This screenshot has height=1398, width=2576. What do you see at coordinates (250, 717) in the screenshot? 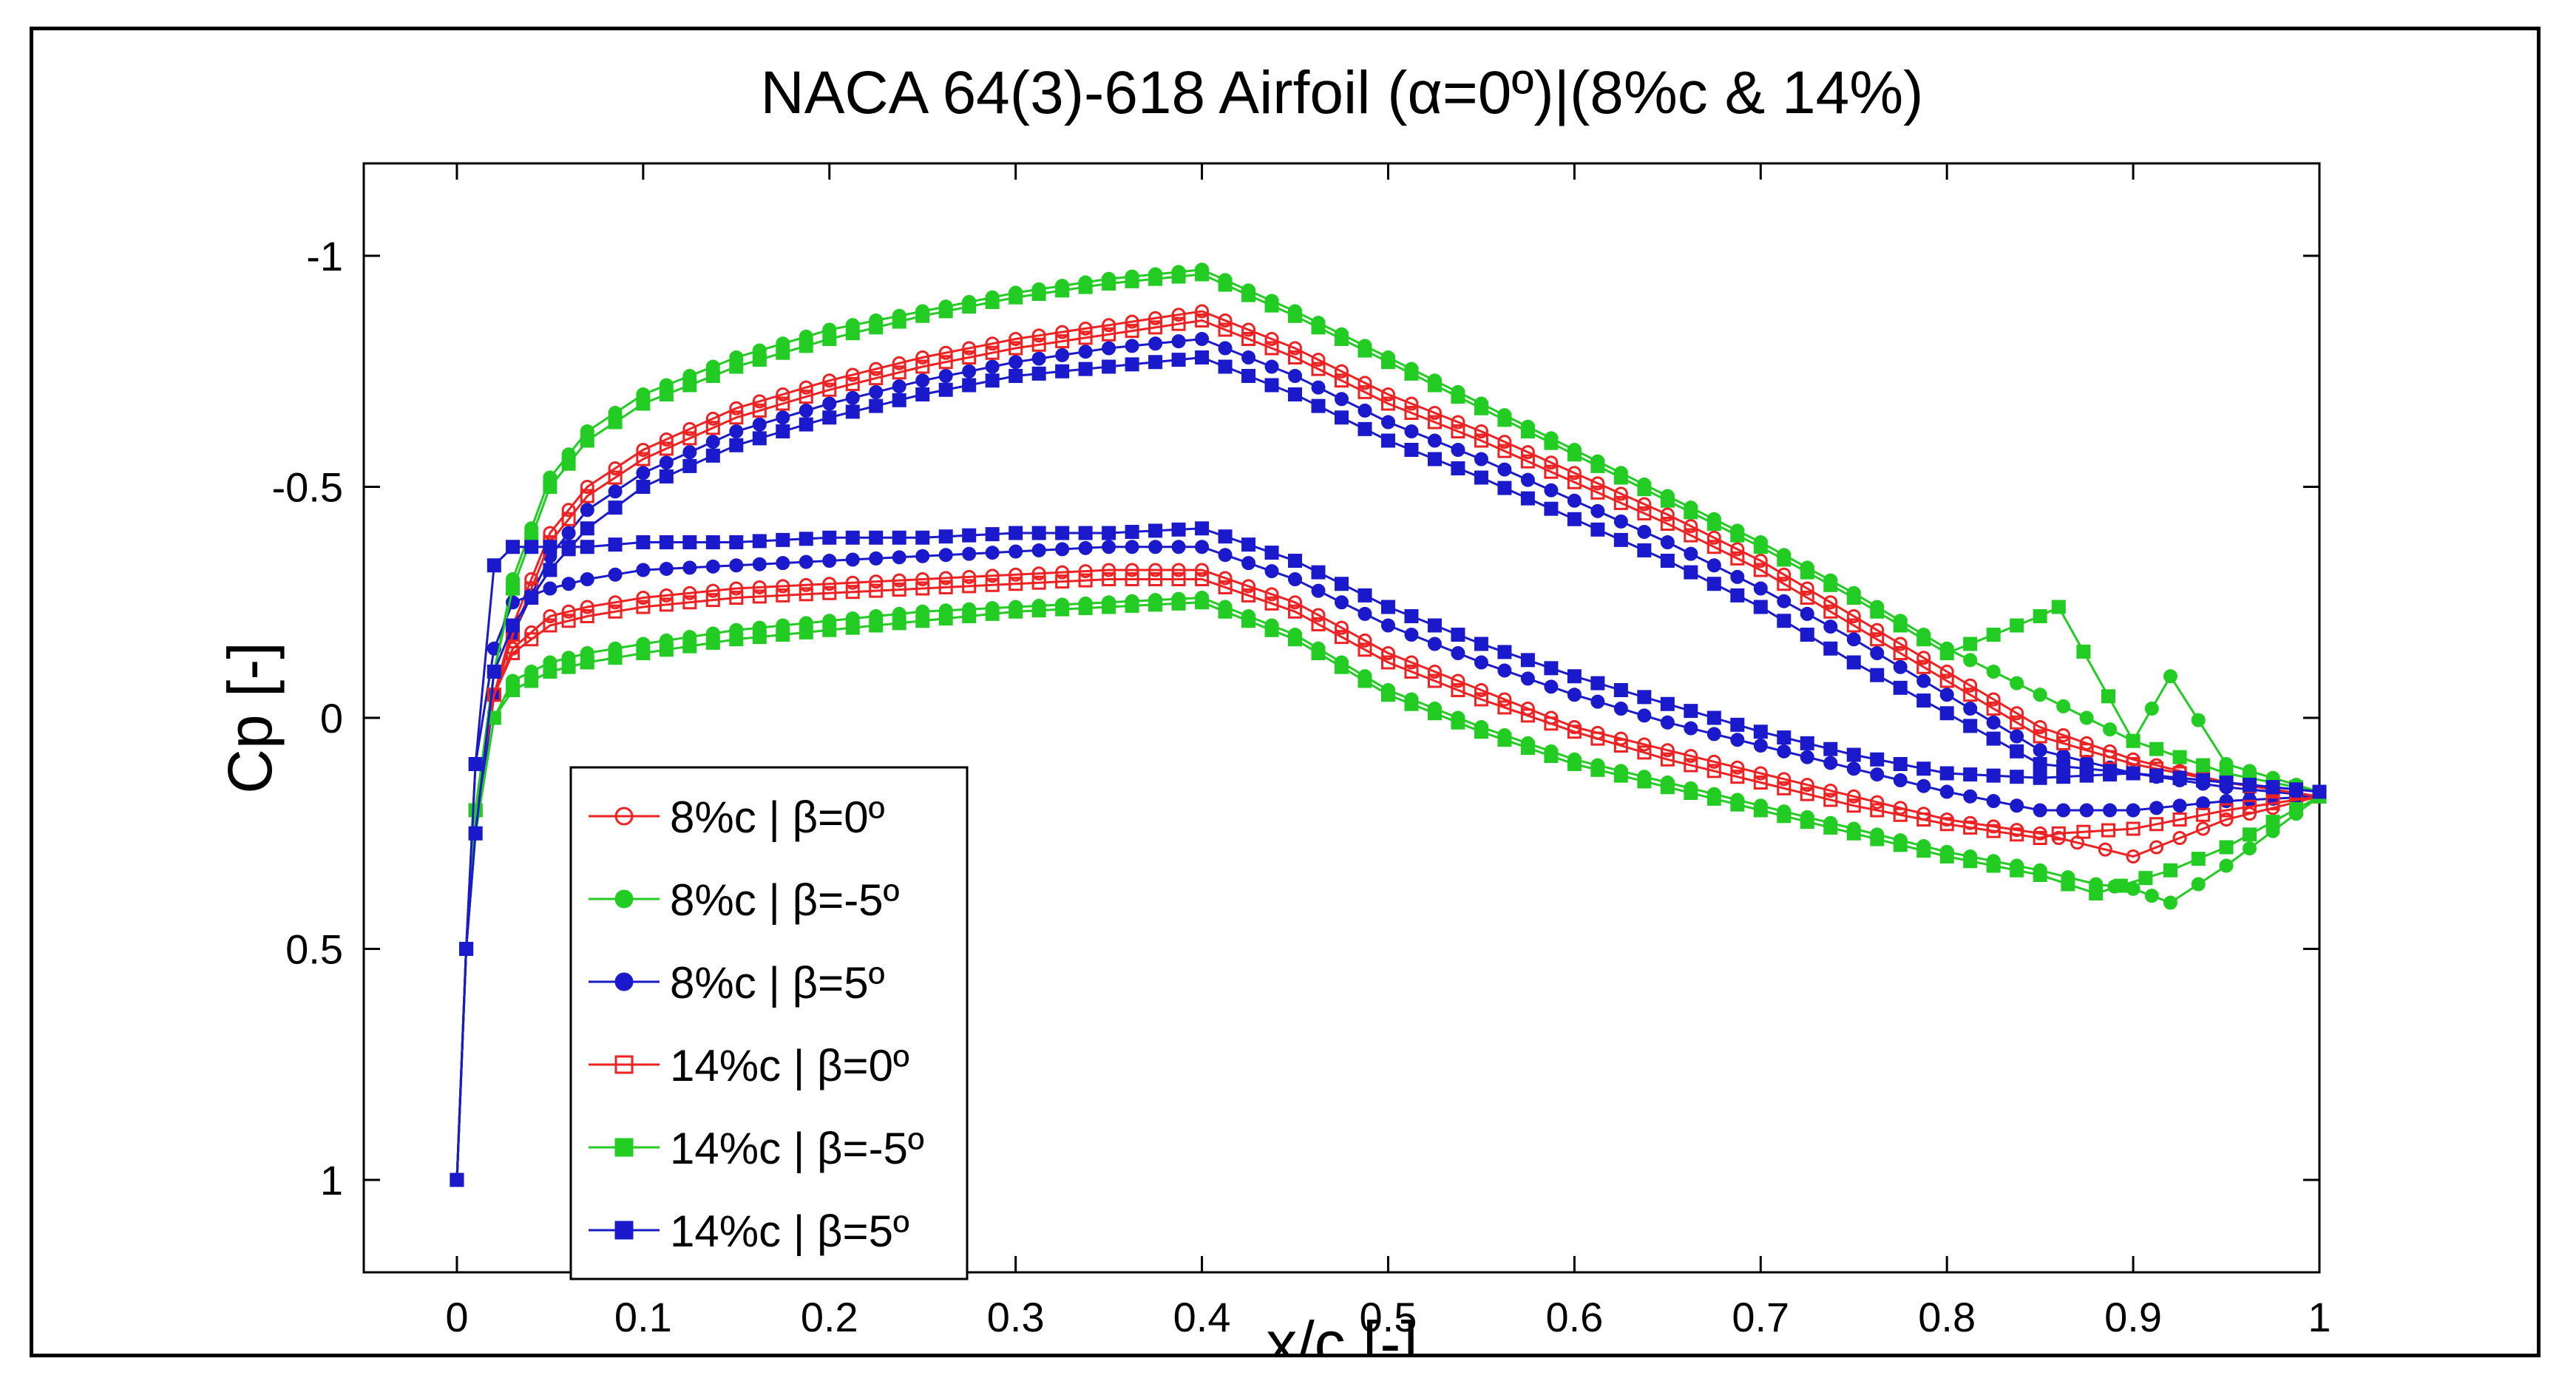
I see `y-axis-title: Cp [-]` at bounding box center [250, 717].